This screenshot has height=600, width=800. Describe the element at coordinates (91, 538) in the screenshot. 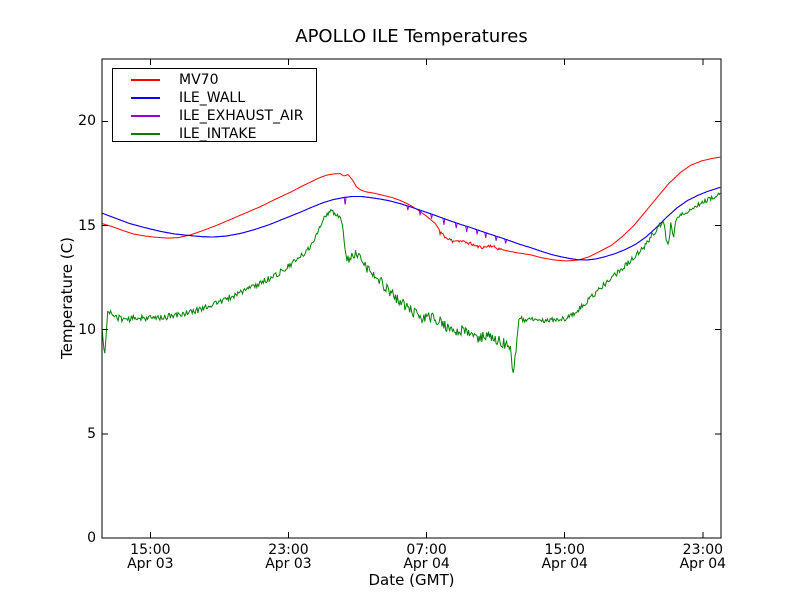

I see `y-tick-label: 0` at that location.